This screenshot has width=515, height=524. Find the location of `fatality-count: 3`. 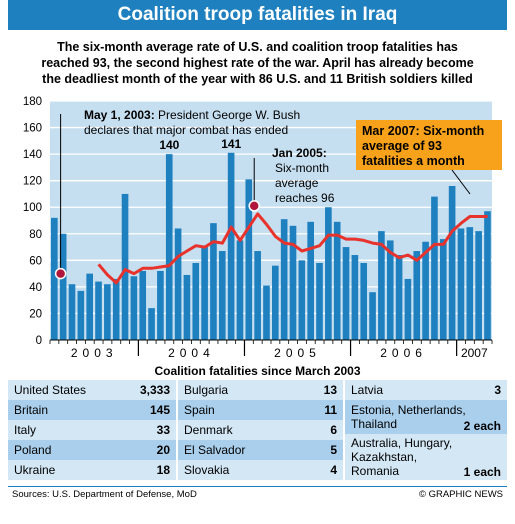

fatality-count: 3 is located at coordinates (497, 390).